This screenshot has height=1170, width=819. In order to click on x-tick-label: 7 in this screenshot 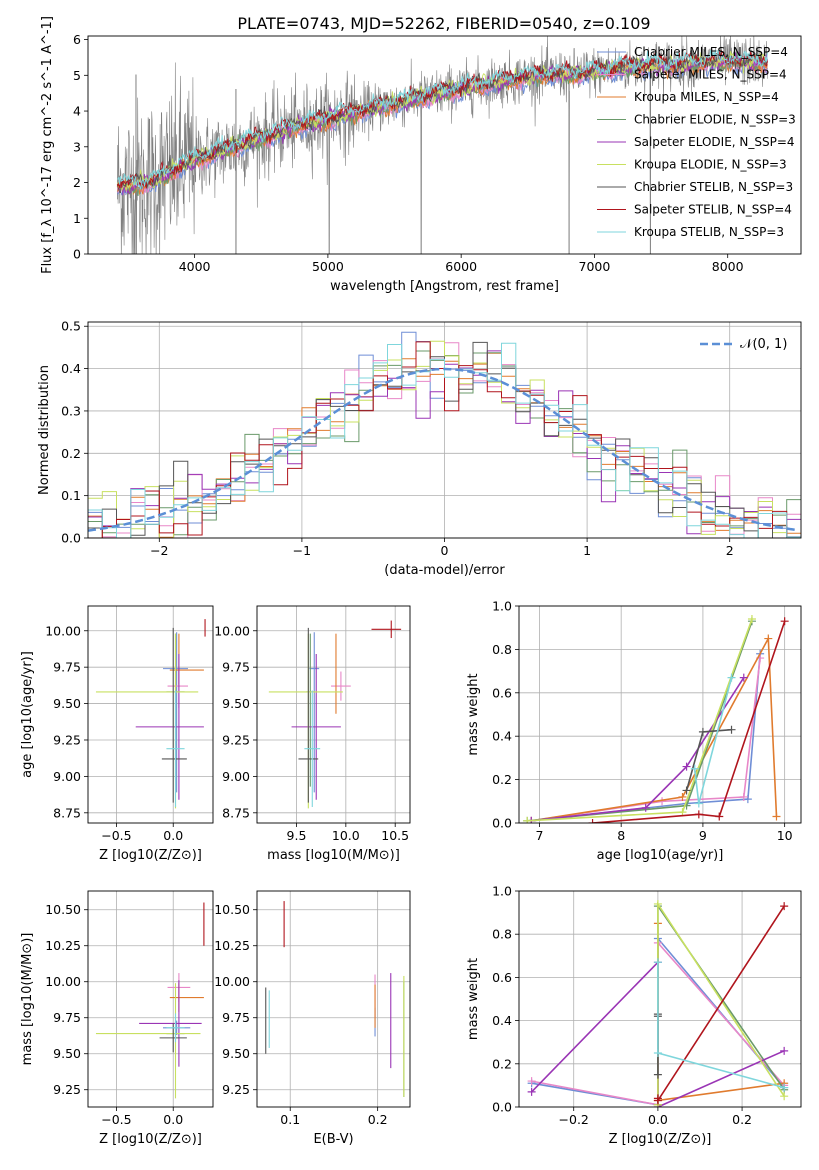, I will do `click(539, 835)`.